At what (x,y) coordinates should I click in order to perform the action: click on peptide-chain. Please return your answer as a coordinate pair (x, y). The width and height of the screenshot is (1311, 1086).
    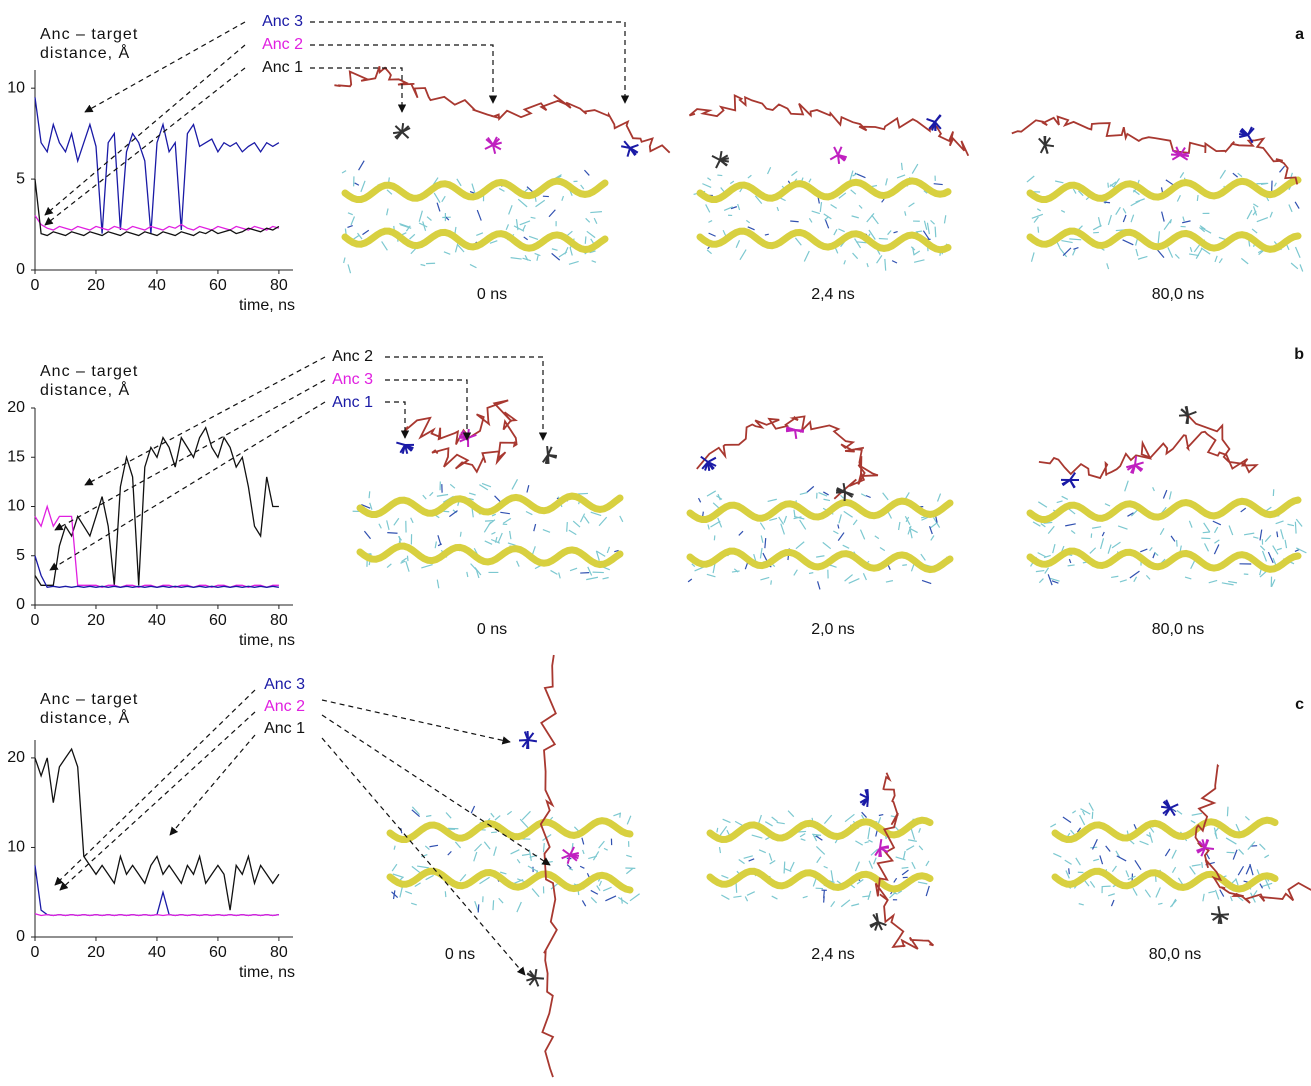
    Looking at the image, I should click on (460, 436).